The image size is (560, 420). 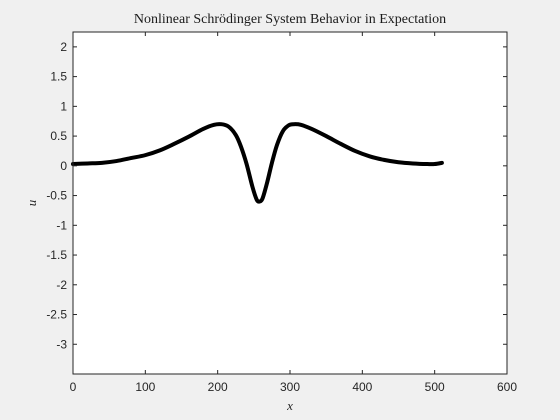 I want to click on y-tick-label: -2, so click(x=61, y=285).